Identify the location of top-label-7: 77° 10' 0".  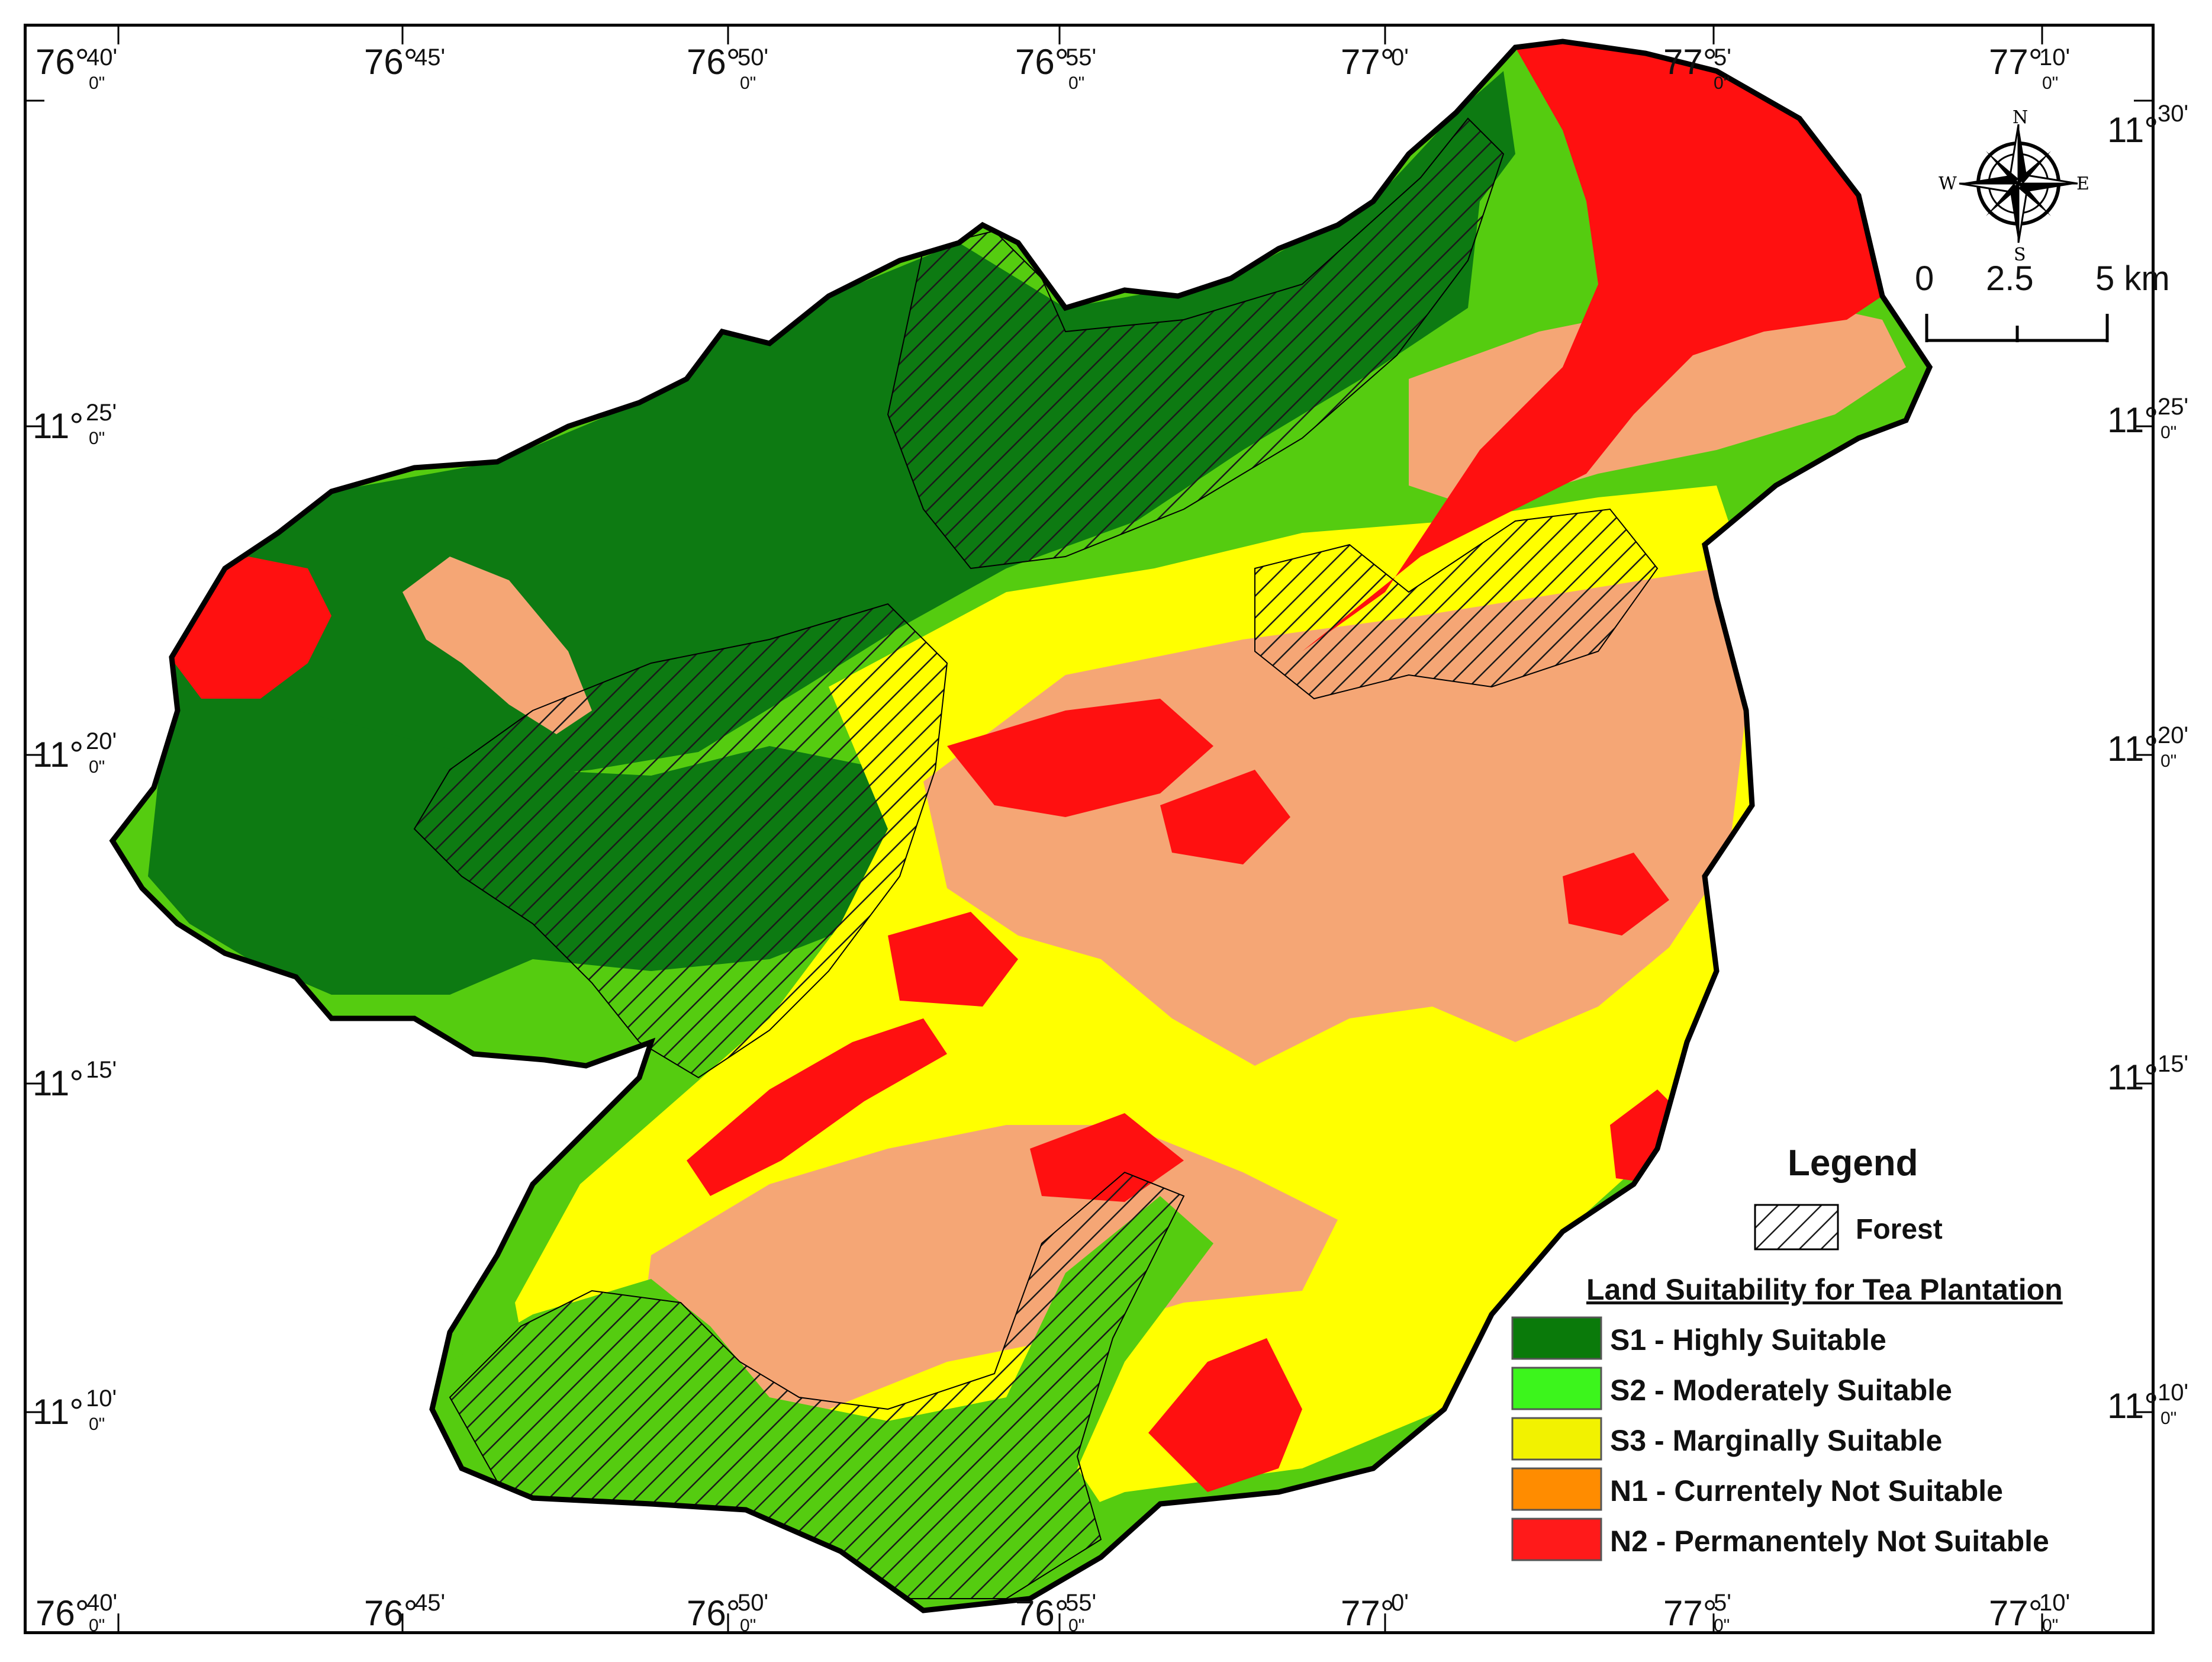
(2029, 67).